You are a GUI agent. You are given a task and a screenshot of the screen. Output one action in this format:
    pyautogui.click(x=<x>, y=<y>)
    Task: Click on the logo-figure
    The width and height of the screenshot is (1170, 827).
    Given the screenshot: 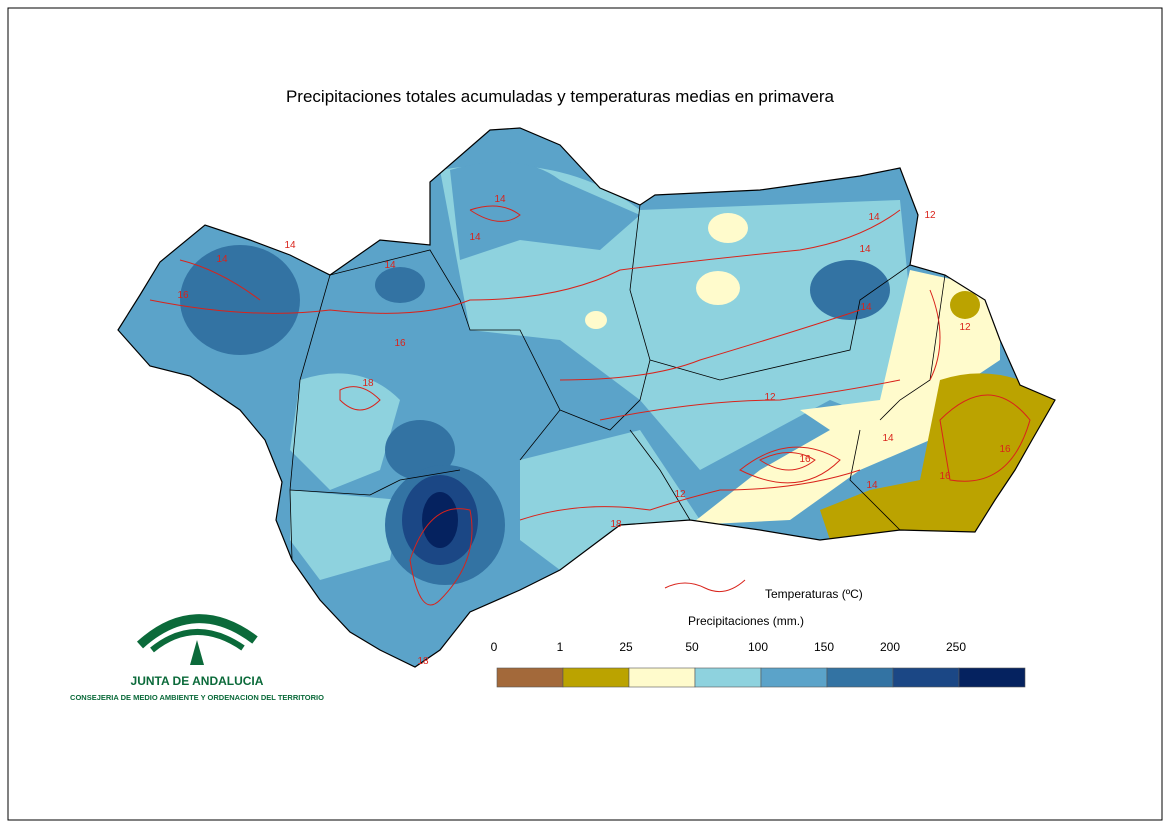 What is the action you would take?
    pyautogui.click(x=197, y=652)
    